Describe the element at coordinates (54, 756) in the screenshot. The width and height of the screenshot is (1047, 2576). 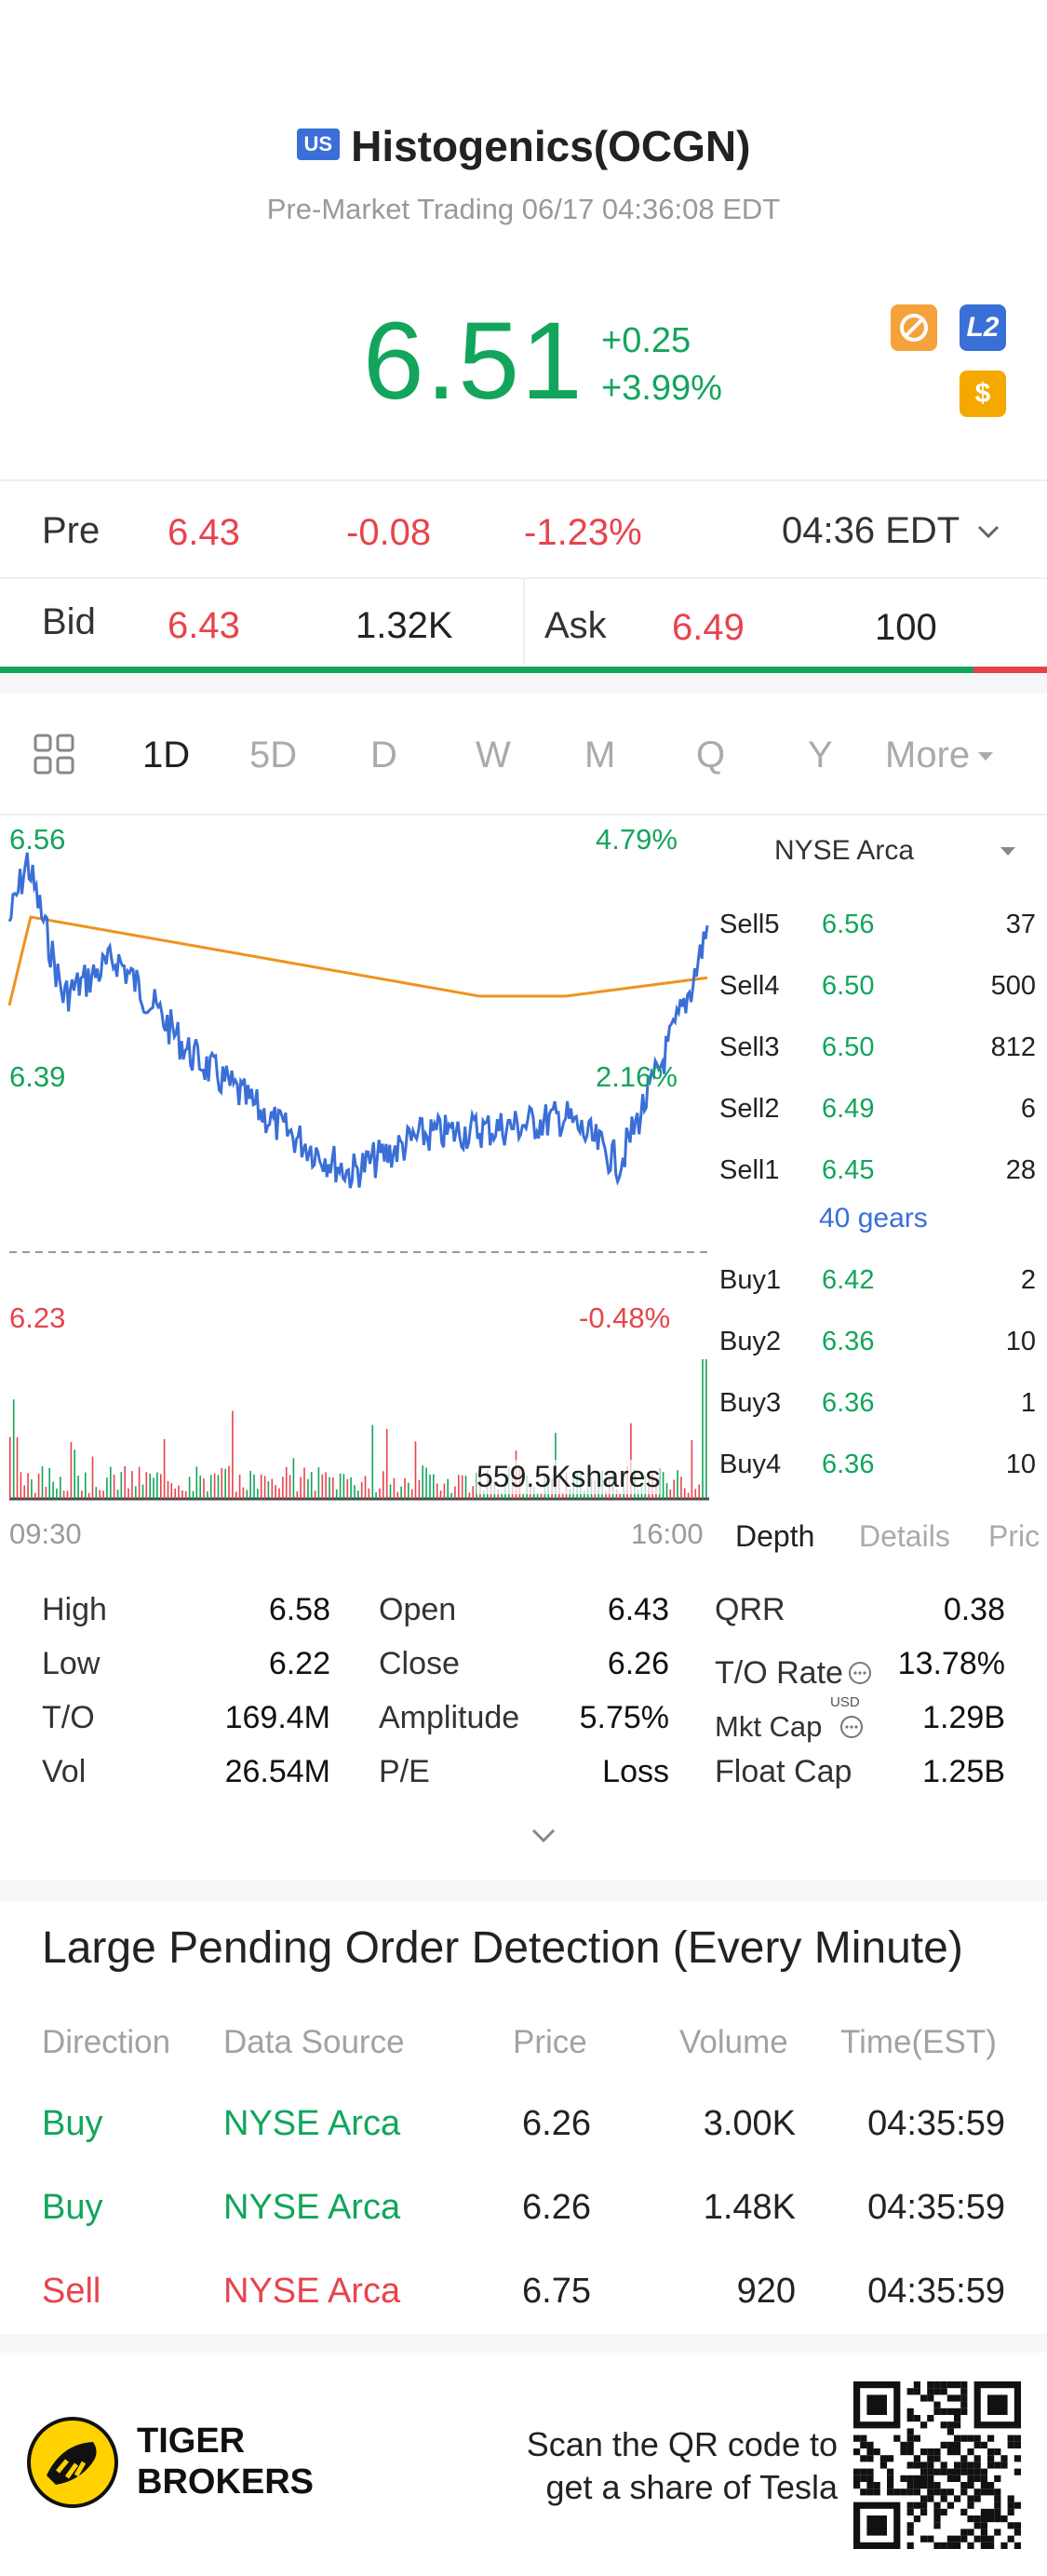
I see `grid-icon` at that location.